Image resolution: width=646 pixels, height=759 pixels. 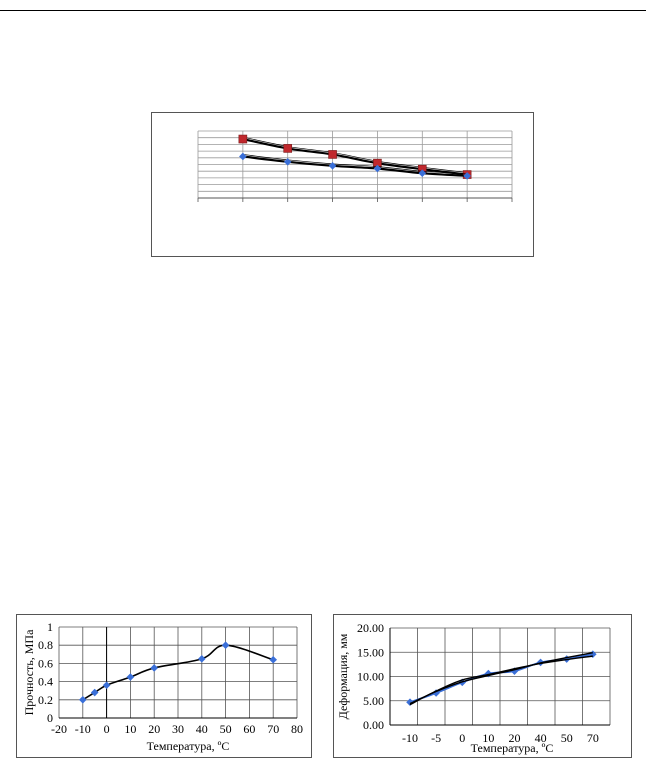 What do you see at coordinates (249, 729) in the screenshot?
I see `x-tick-label: 60` at bounding box center [249, 729].